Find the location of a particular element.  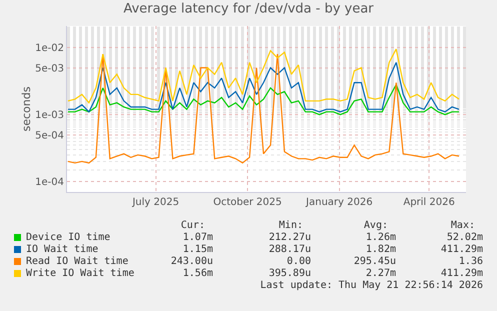

x-tick-label: October 2025 is located at coordinates (247, 202).